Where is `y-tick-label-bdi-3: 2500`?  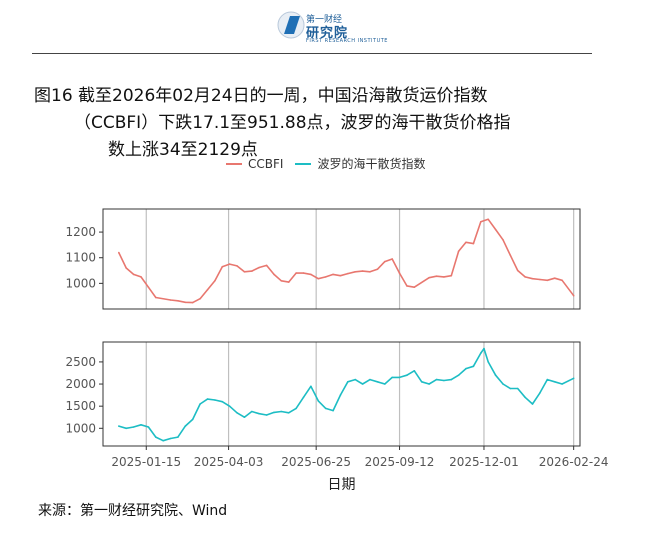
y-tick-label-bdi-3: 2500 is located at coordinates (80, 362).